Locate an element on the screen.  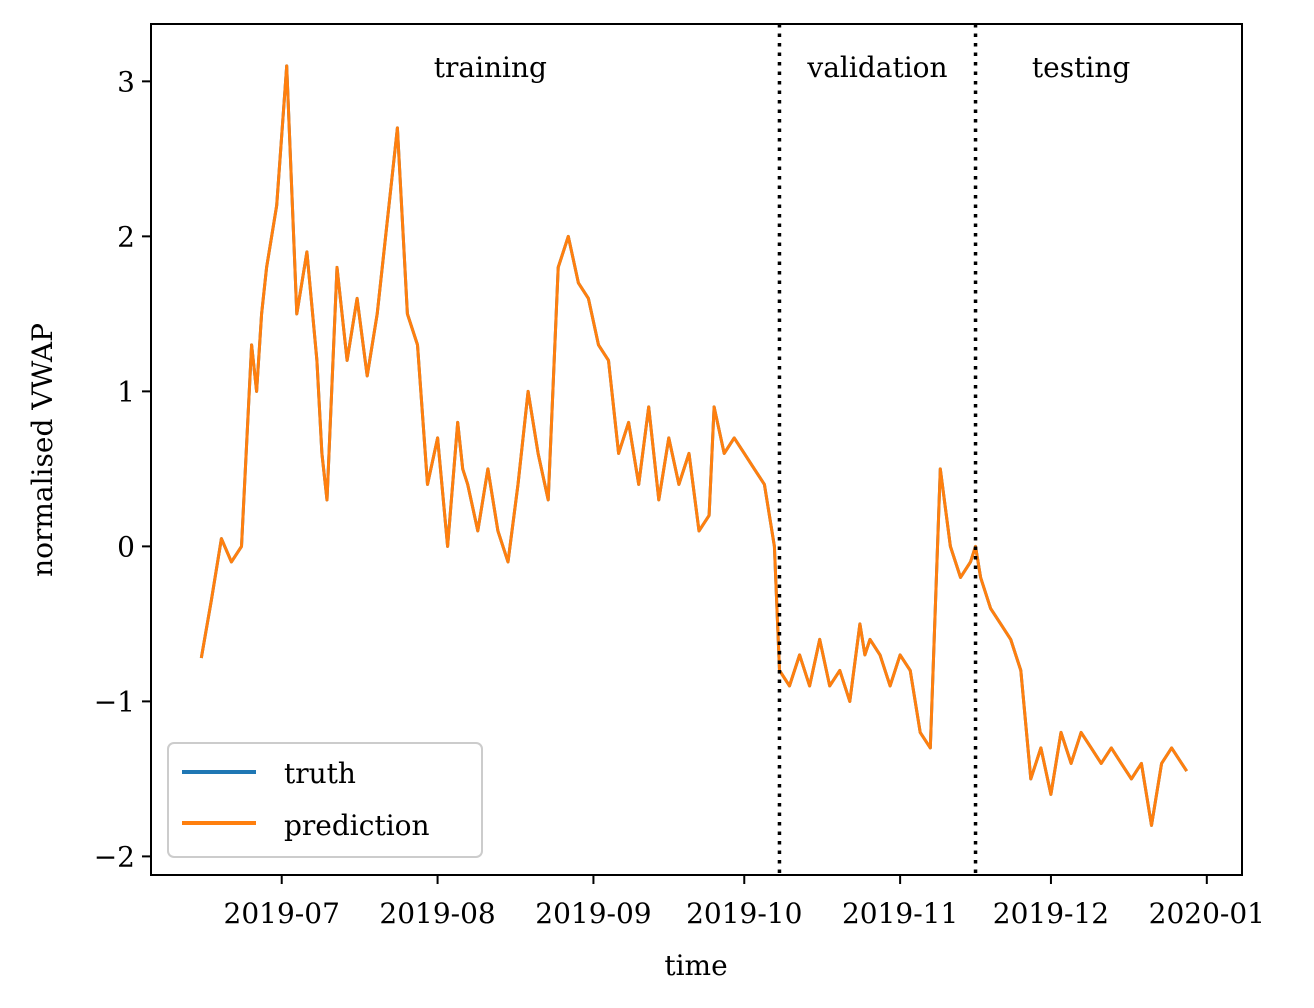
region-label-training: training is located at coordinates (490, 67).